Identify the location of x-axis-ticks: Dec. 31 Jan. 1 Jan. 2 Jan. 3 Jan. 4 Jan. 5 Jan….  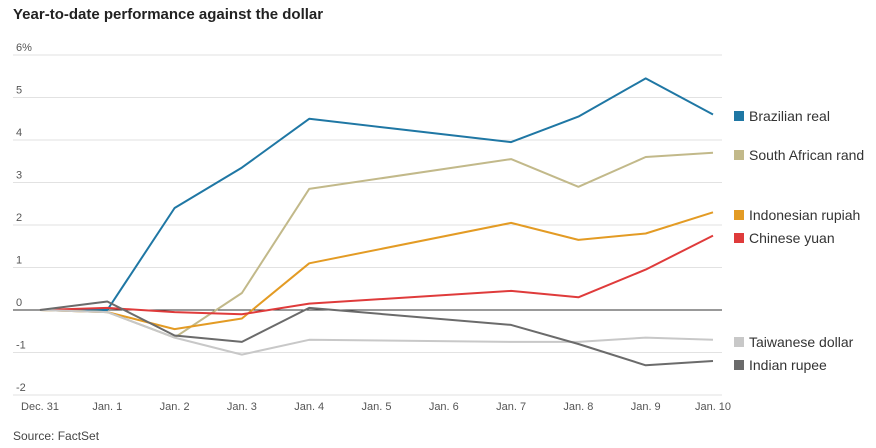
(376, 407).